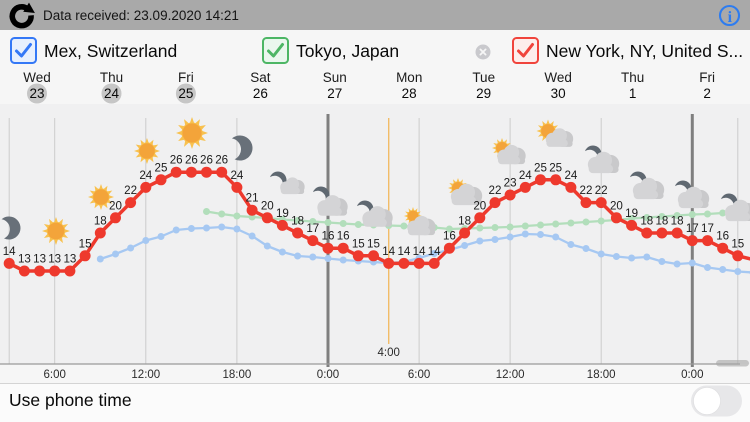 Image resolution: width=750 pixels, height=422 pixels. I want to click on svg-text: 30, so click(558, 93).